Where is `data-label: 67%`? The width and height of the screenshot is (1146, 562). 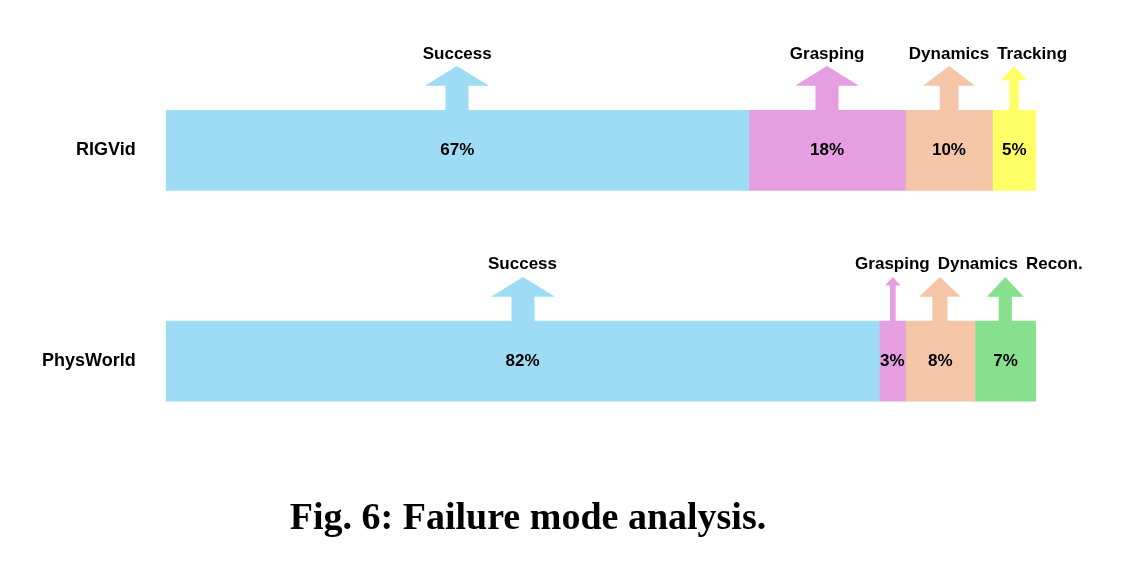
data-label: 67% is located at coordinates (457, 150).